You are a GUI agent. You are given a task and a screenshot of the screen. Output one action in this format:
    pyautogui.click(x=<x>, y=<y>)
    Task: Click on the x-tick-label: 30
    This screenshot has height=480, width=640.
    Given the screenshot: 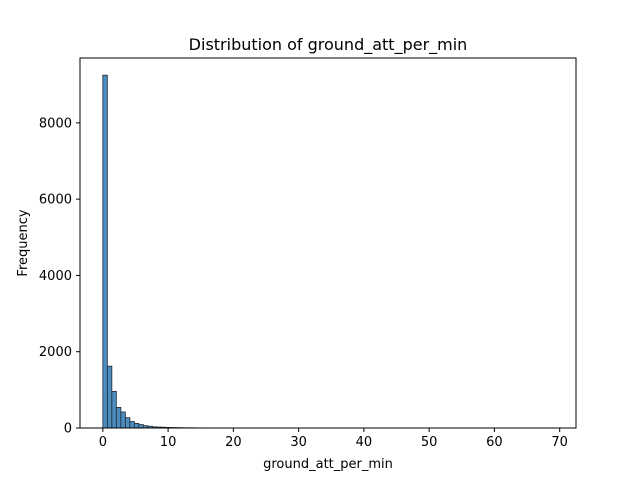 What is the action you would take?
    pyautogui.click(x=298, y=442)
    